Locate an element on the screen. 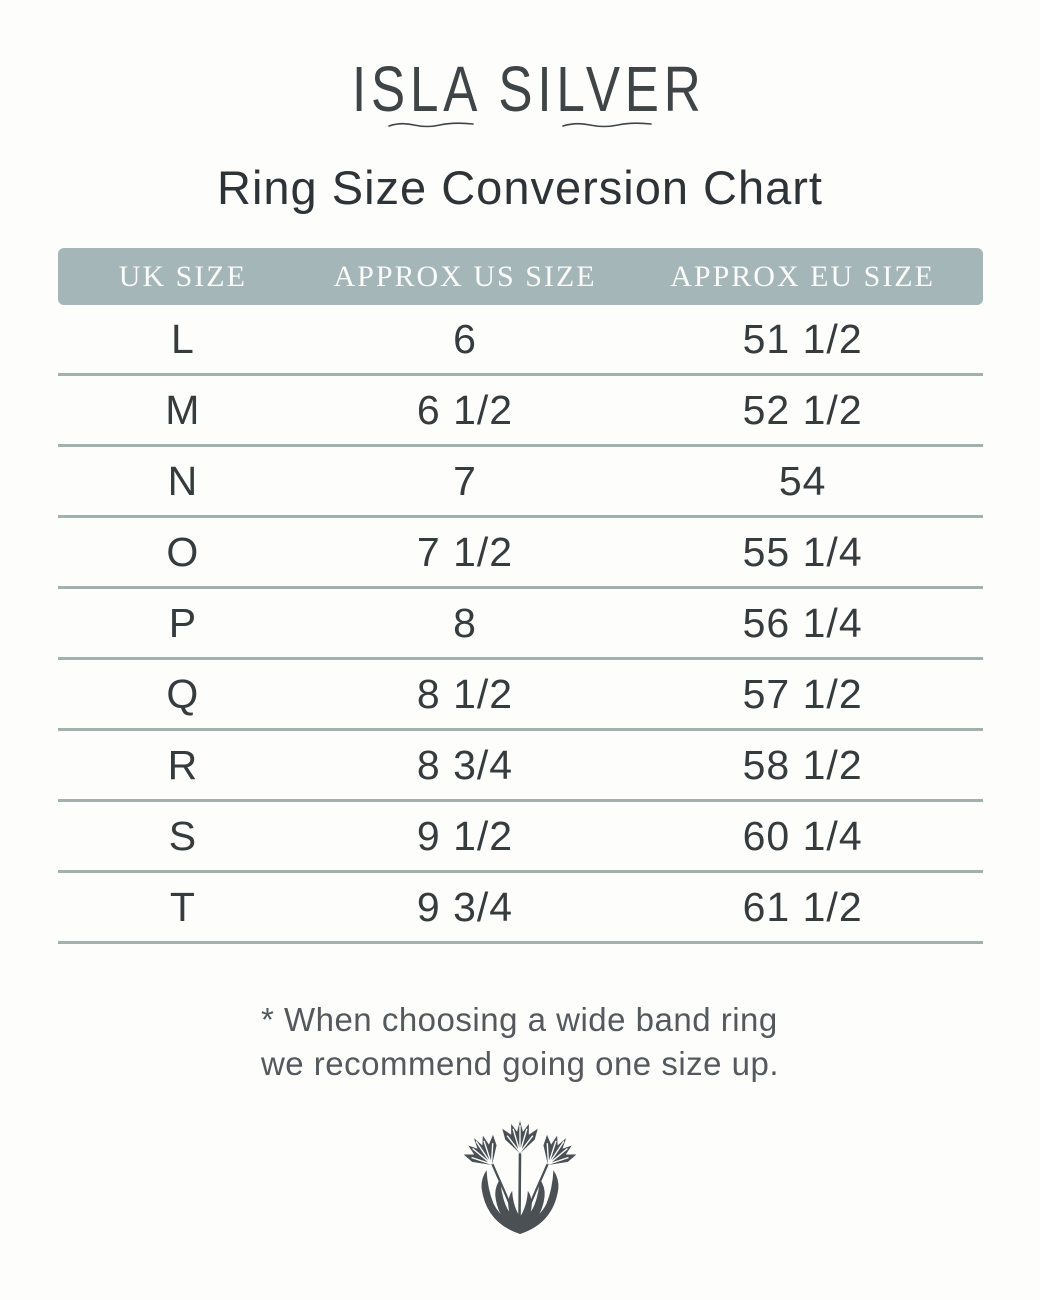 This screenshot has width=1040, height=1300. us-size-cell: 8 is located at coordinates (465, 622).